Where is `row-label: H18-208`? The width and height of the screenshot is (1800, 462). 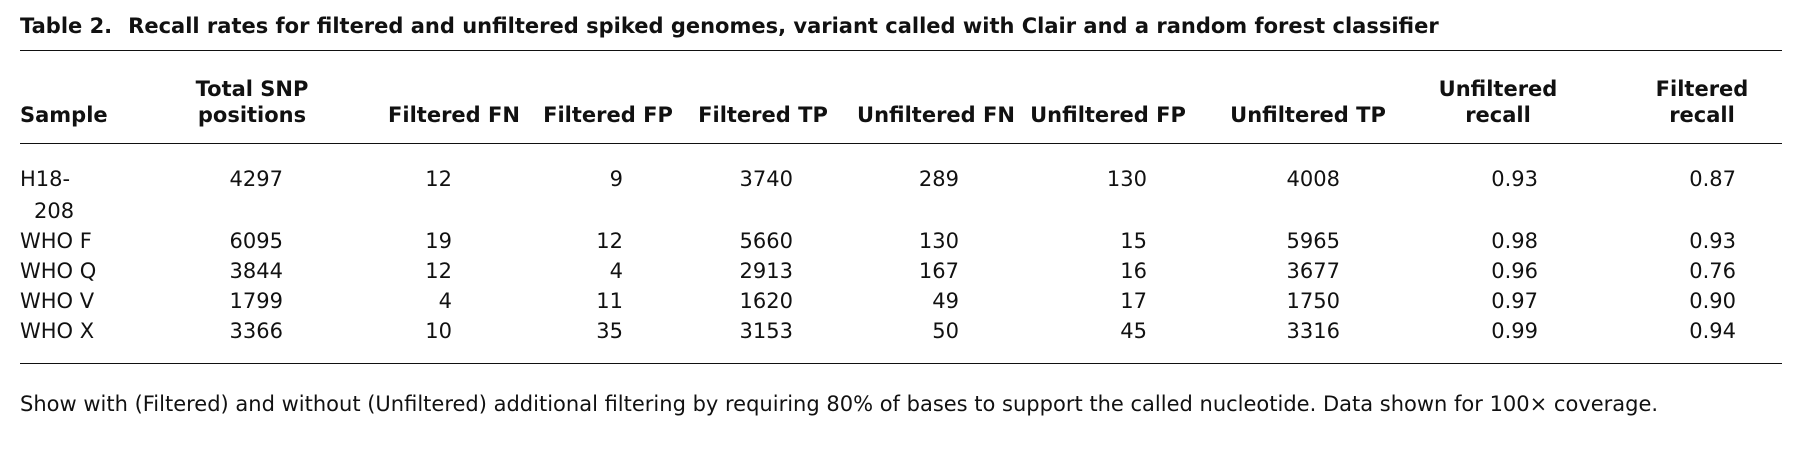 row-label: H18-208 is located at coordinates (47, 195).